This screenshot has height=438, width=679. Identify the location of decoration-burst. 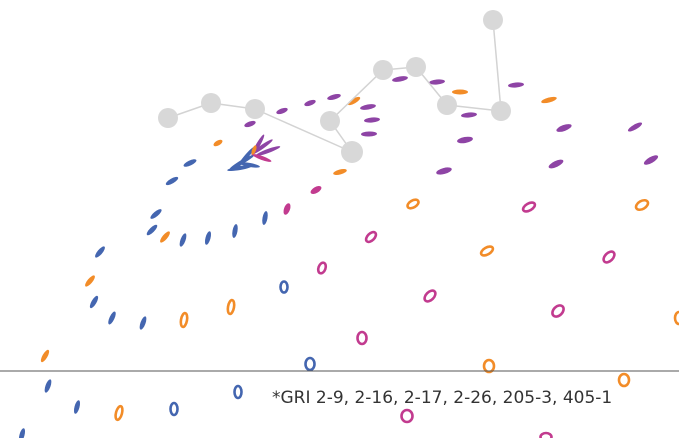
(254, 152).